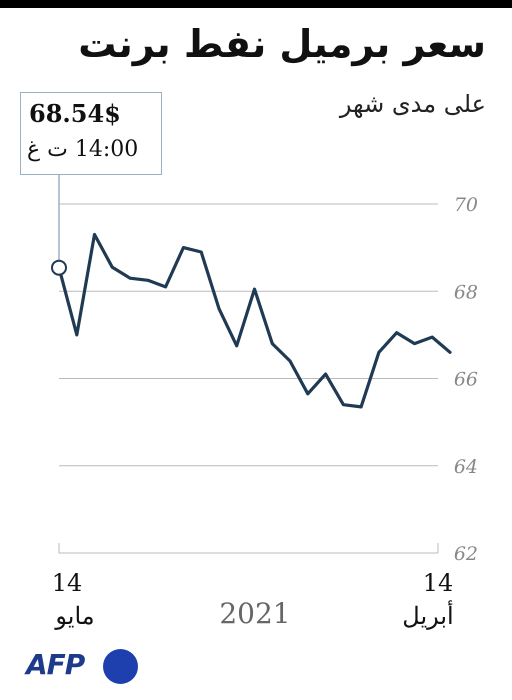  Describe the element at coordinates (75, 113) in the screenshot. I see `tooltip-value: 68.54$` at that location.